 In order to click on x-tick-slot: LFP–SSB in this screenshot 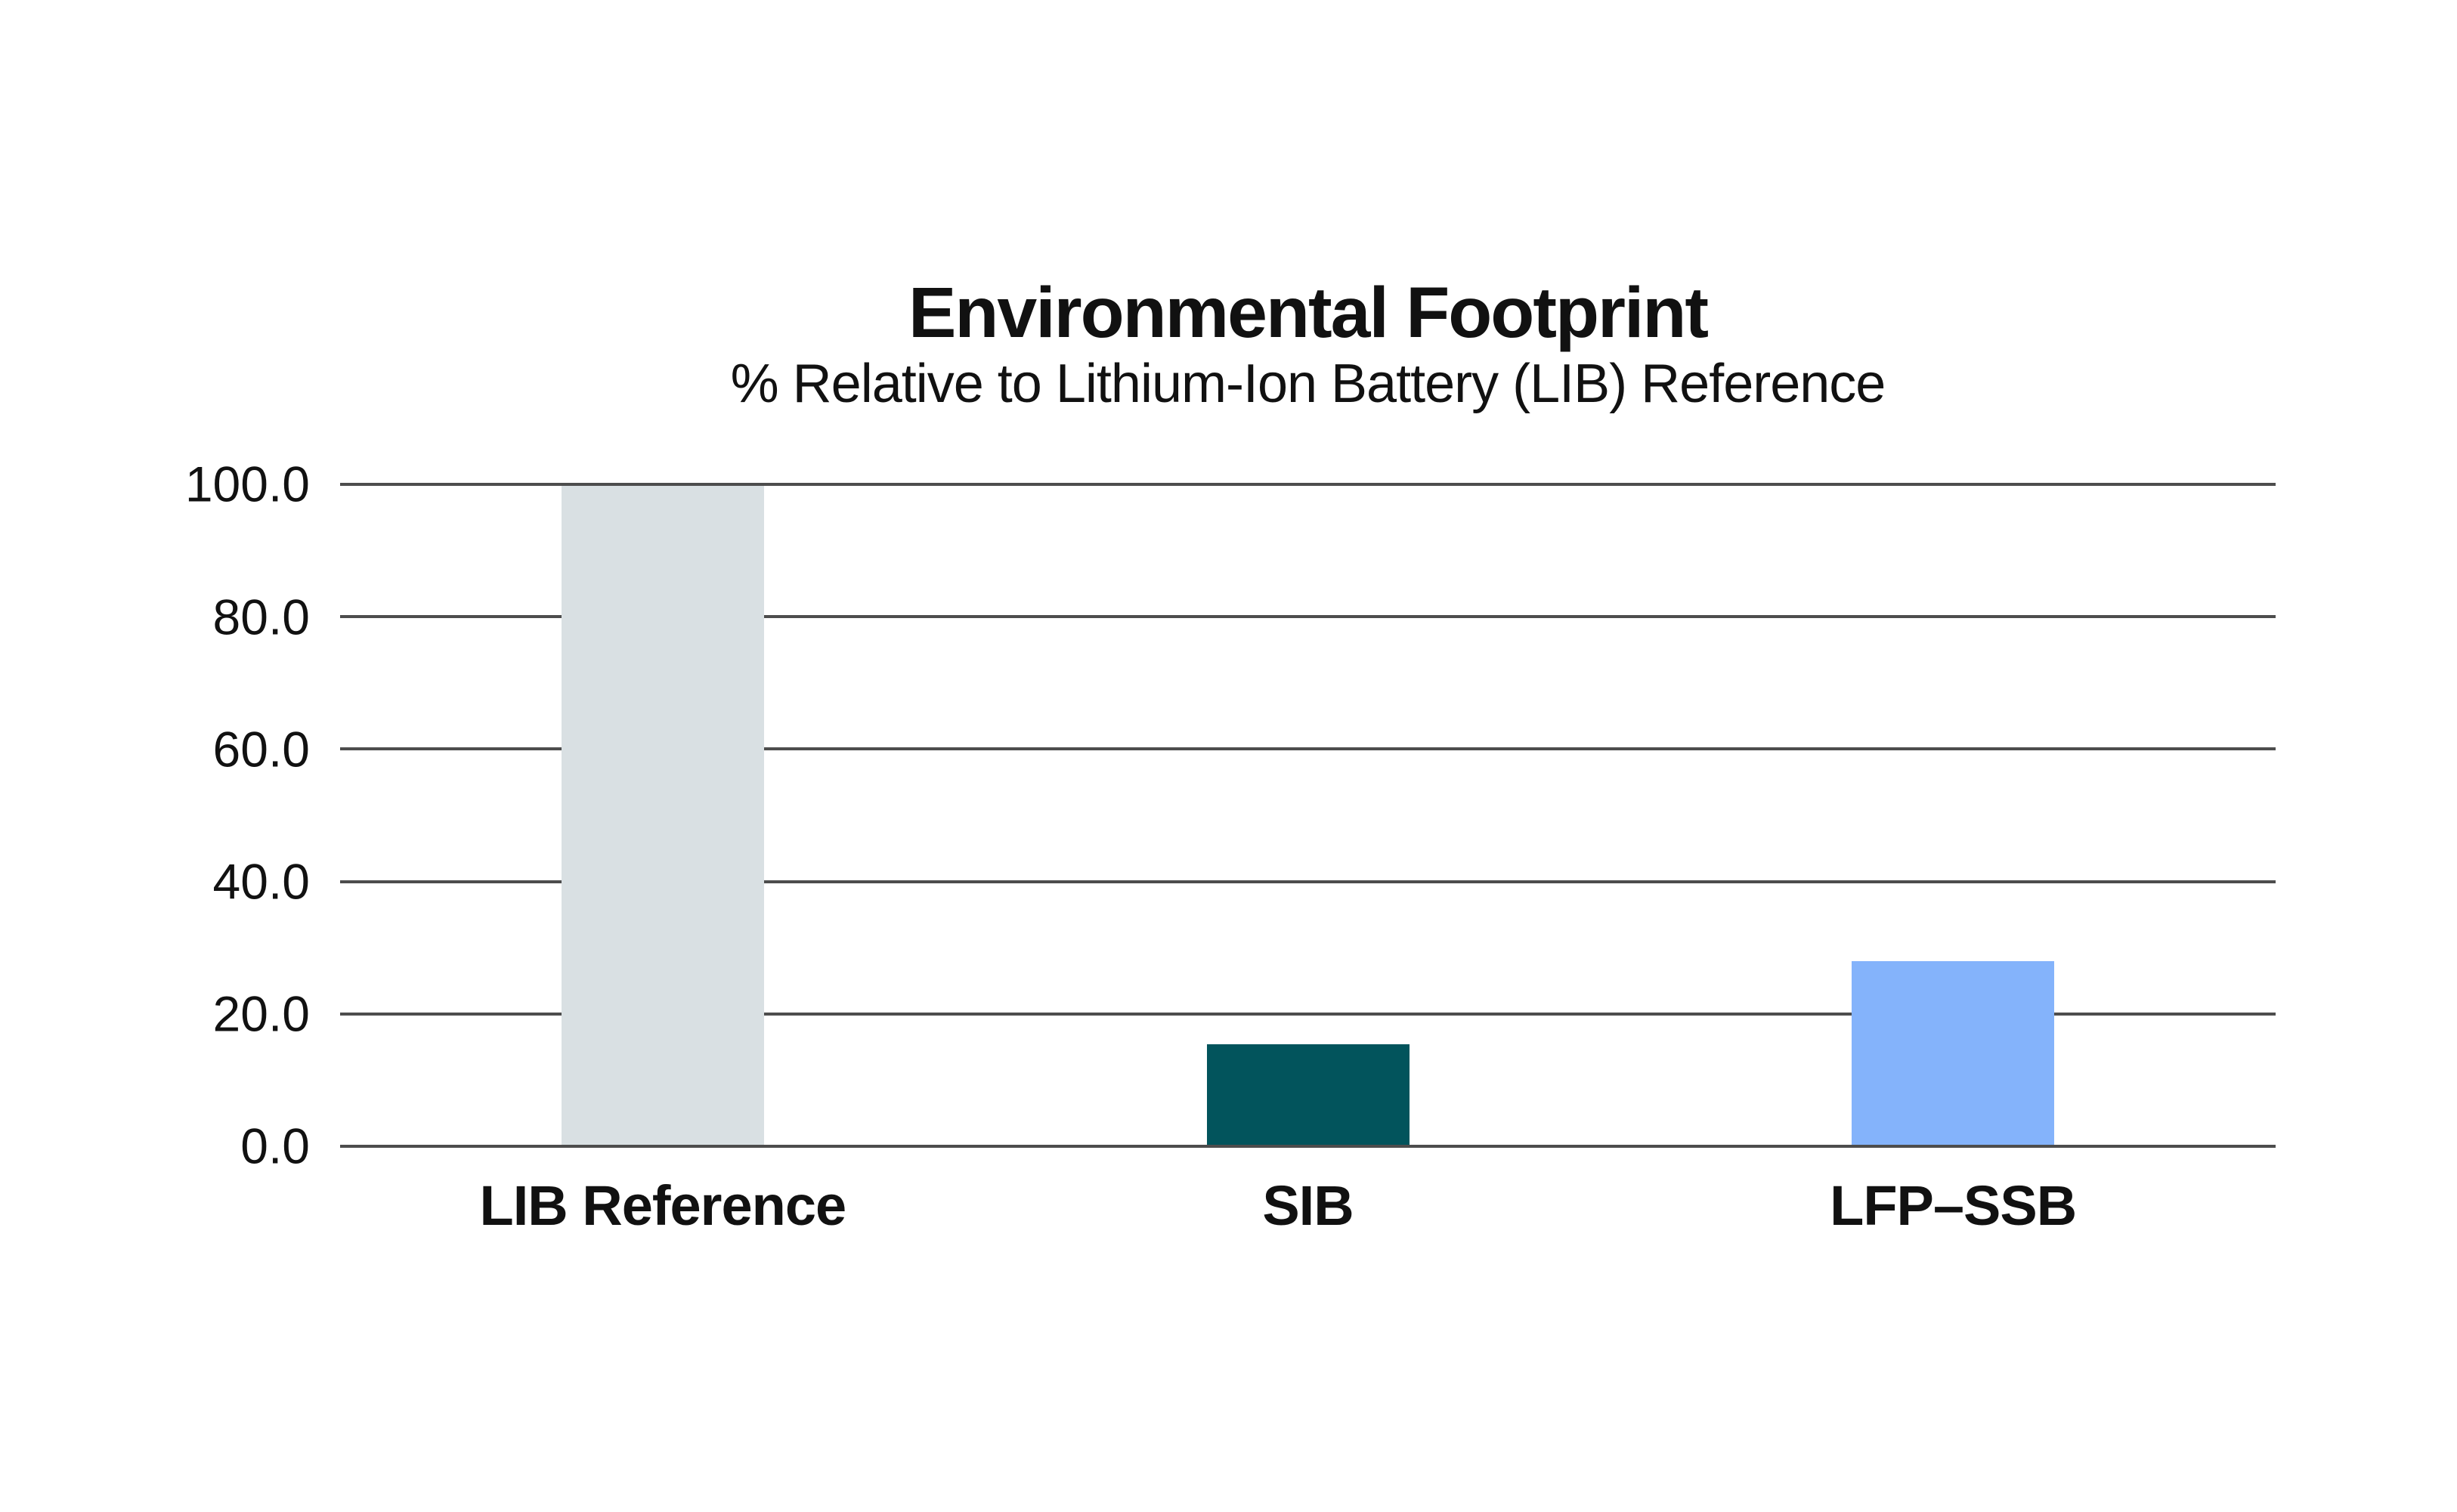, I will do `click(1953, 1205)`.